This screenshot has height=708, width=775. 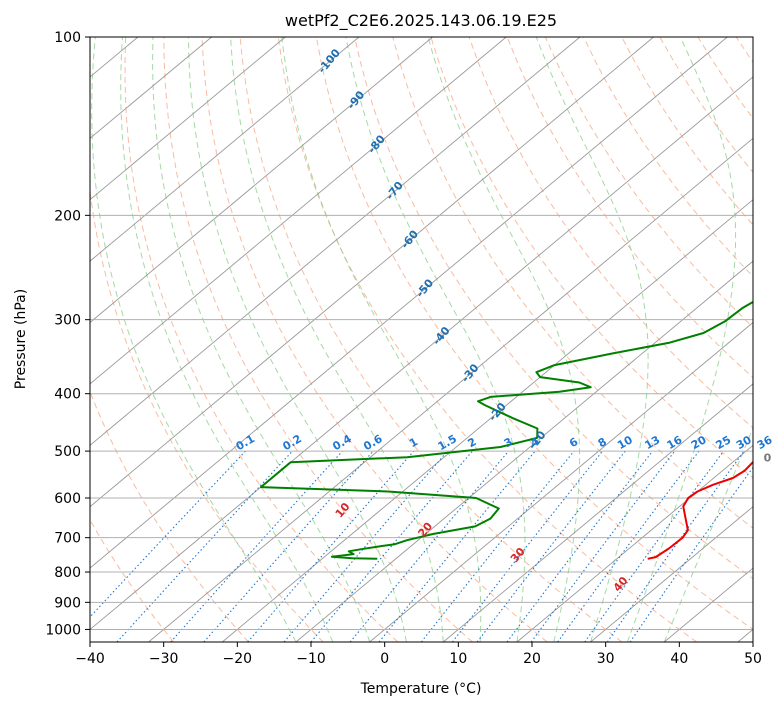 I want to click on isotherm-label: -90, so click(x=356, y=100).